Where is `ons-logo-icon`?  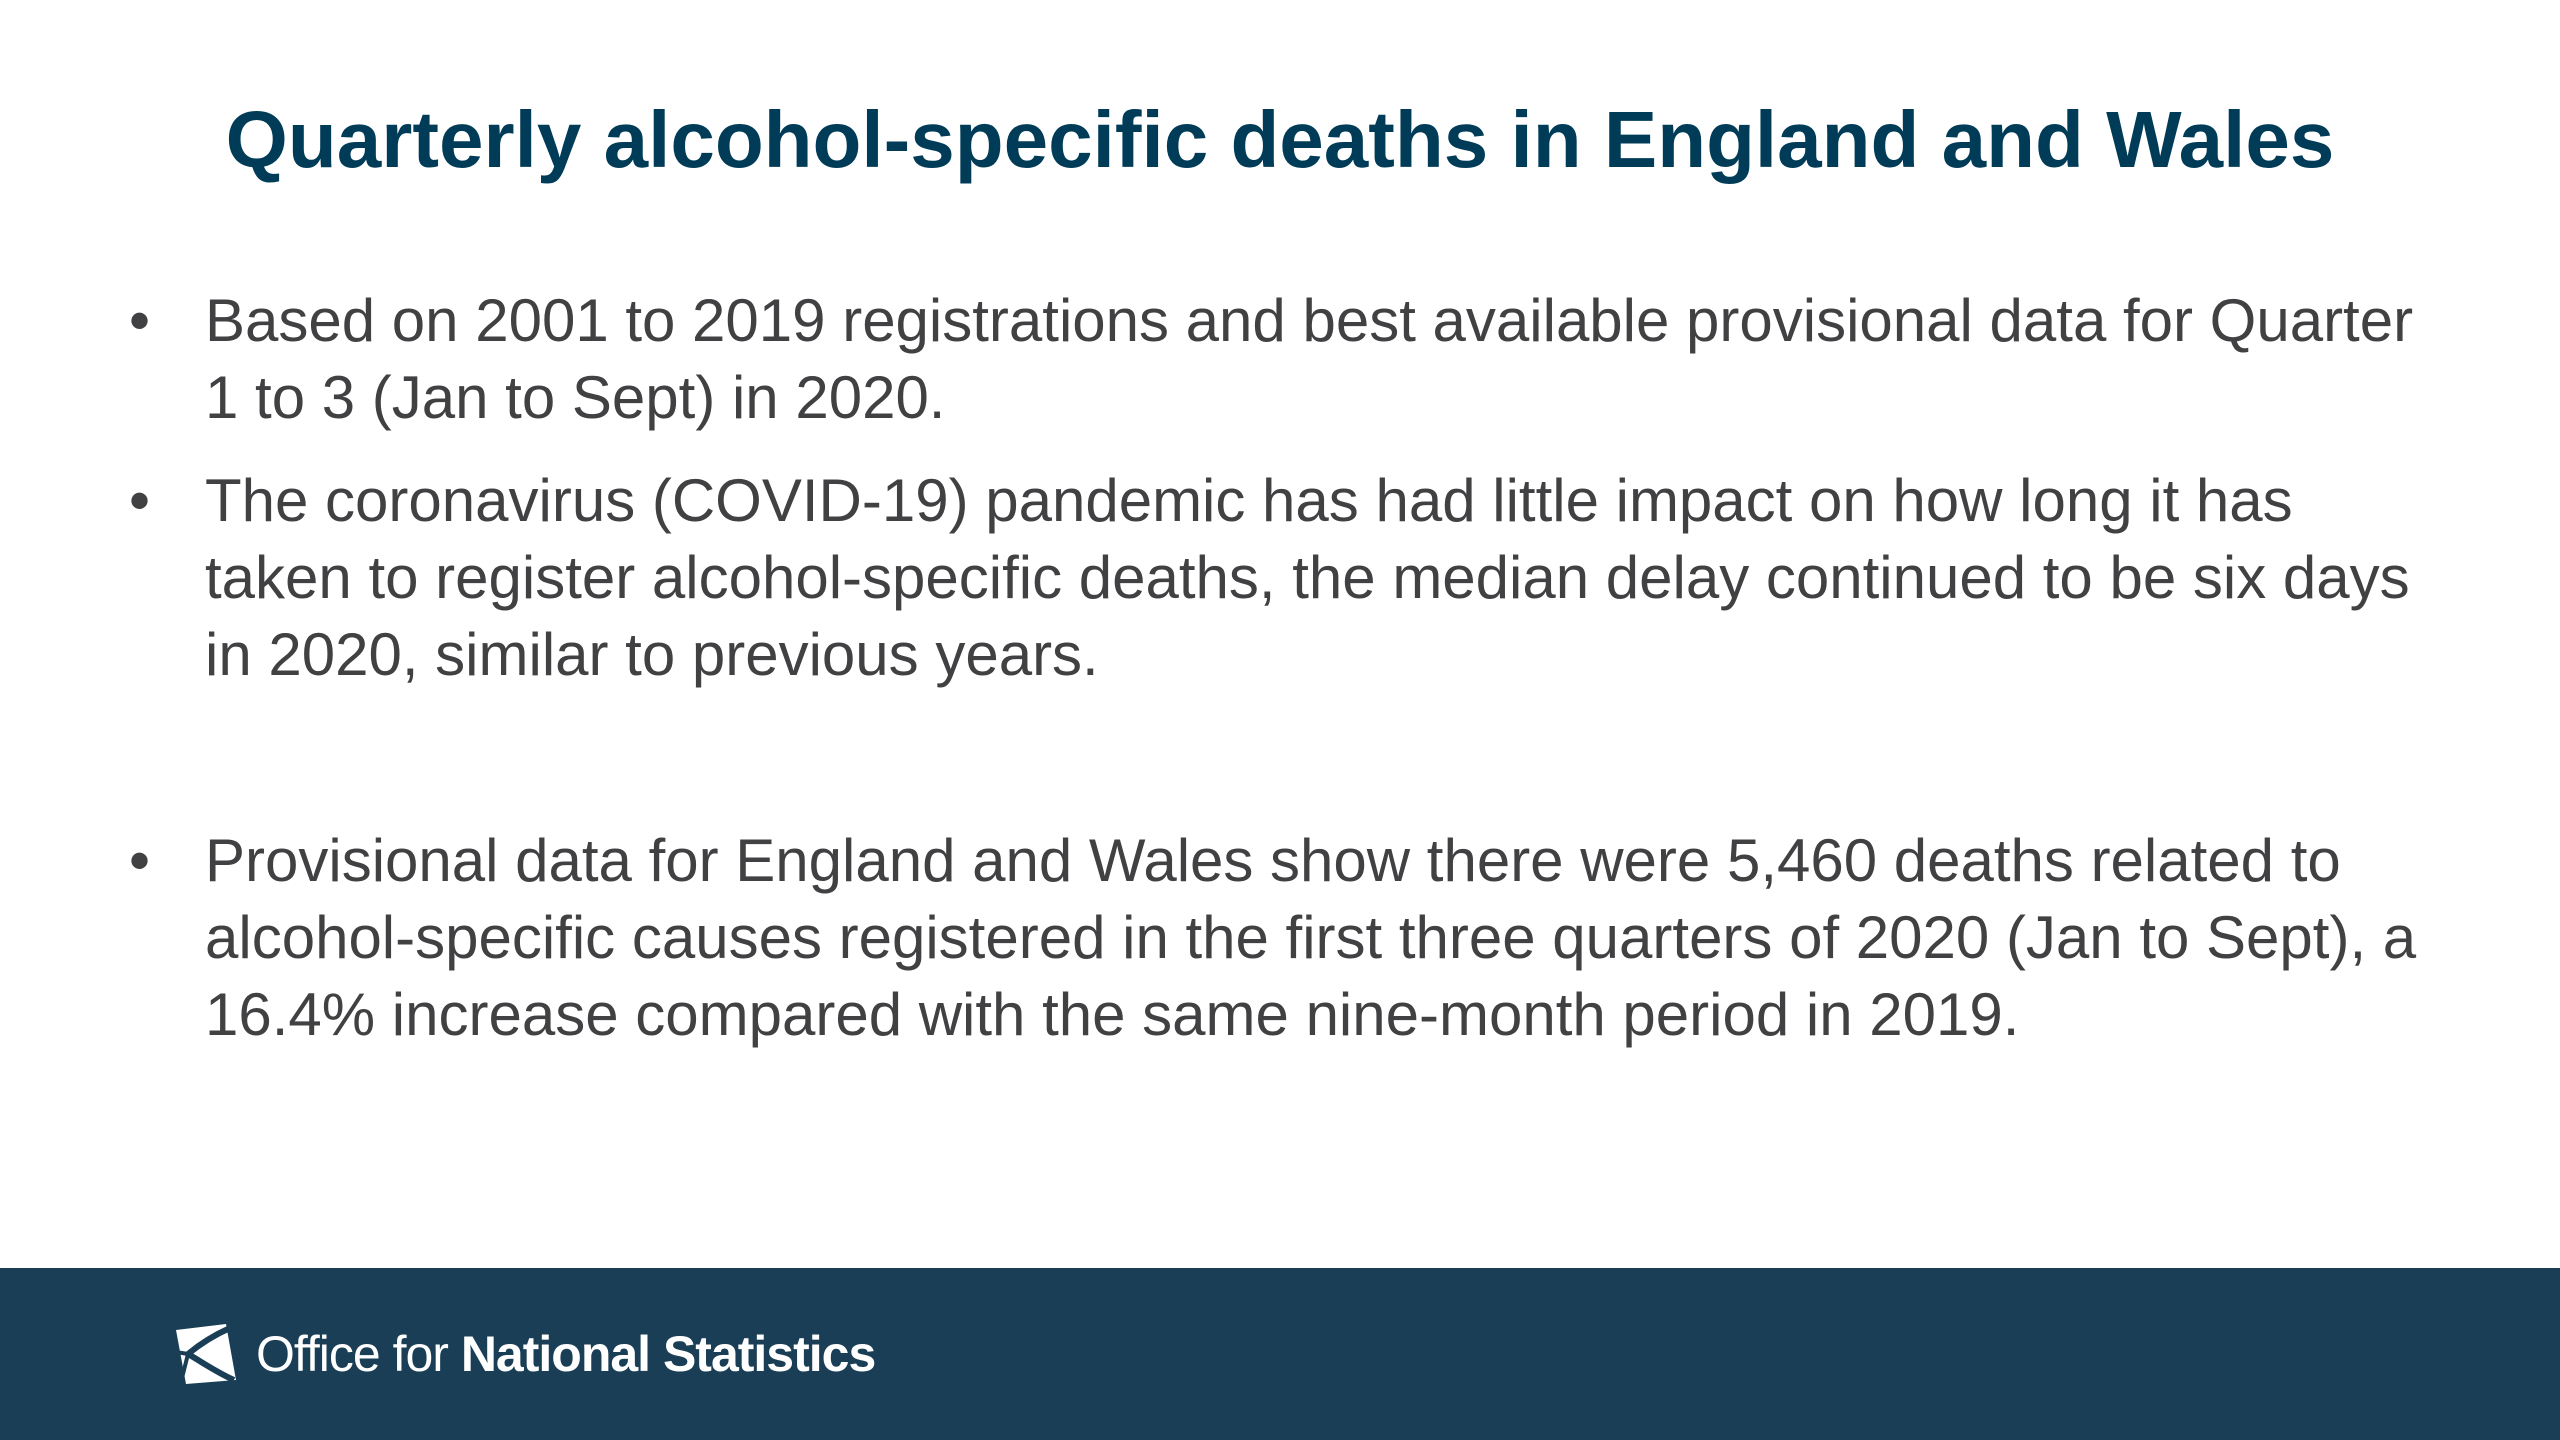 ons-logo-icon is located at coordinates (205, 1354).